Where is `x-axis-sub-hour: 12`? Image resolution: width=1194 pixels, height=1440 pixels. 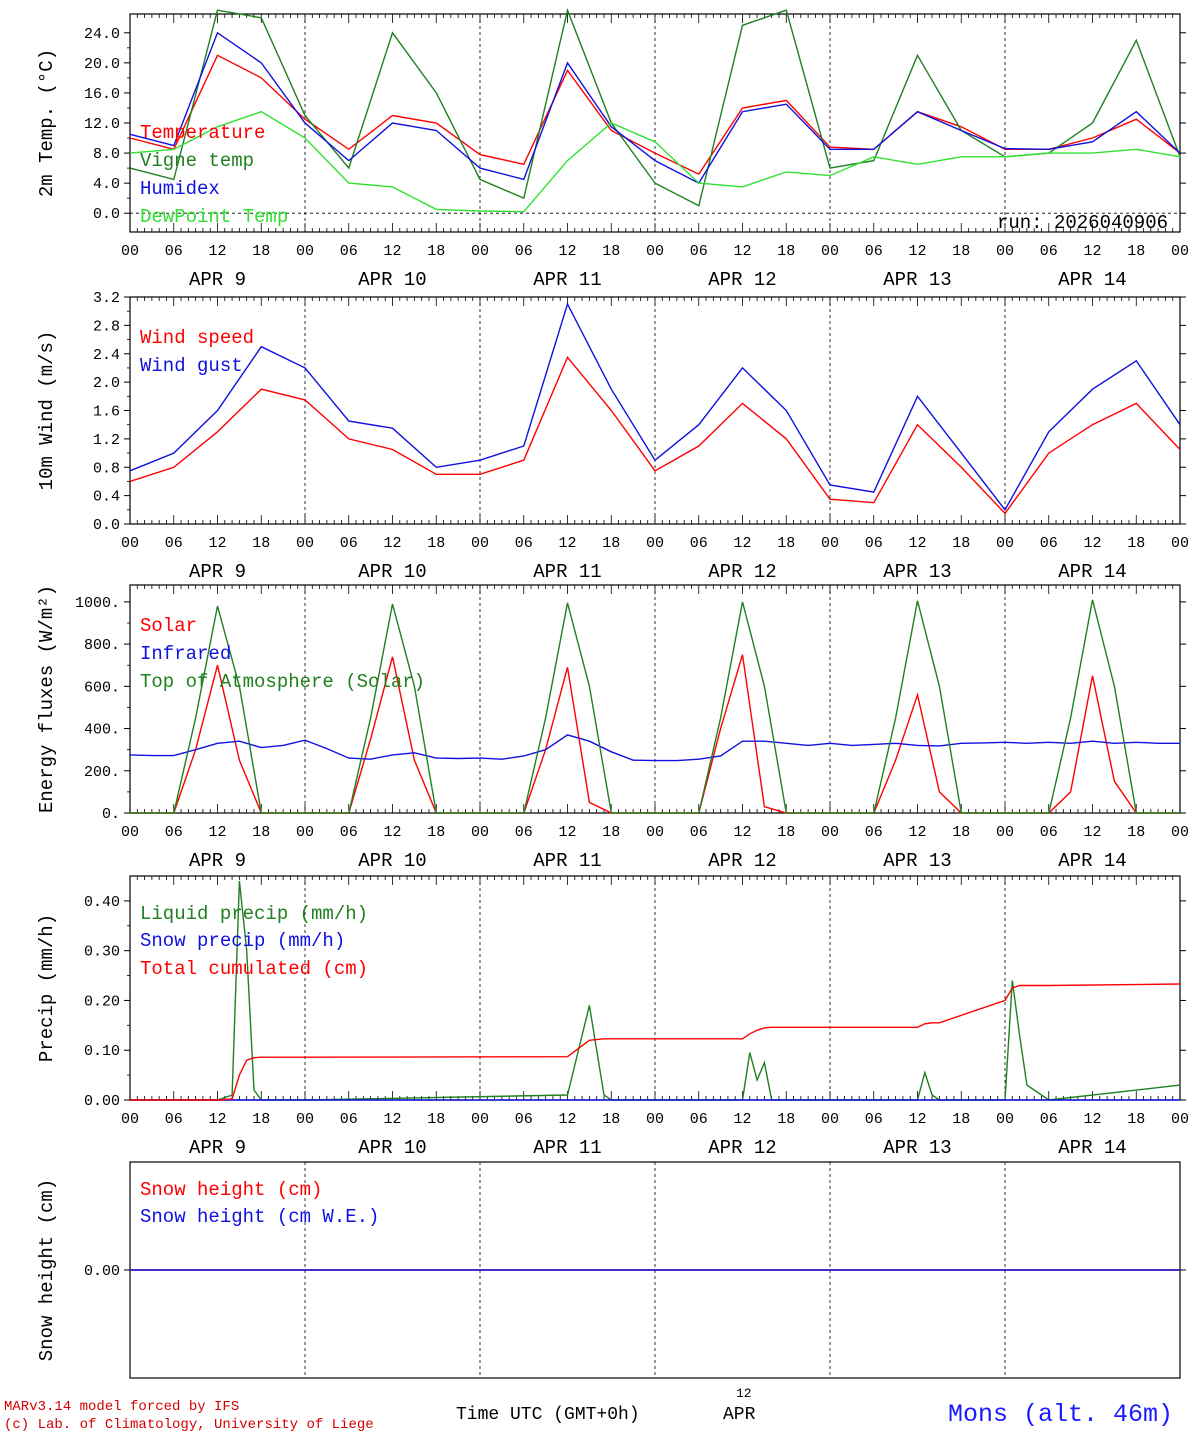
x-axis-sub-hour: 12 is located at coordinates (744, 1393).